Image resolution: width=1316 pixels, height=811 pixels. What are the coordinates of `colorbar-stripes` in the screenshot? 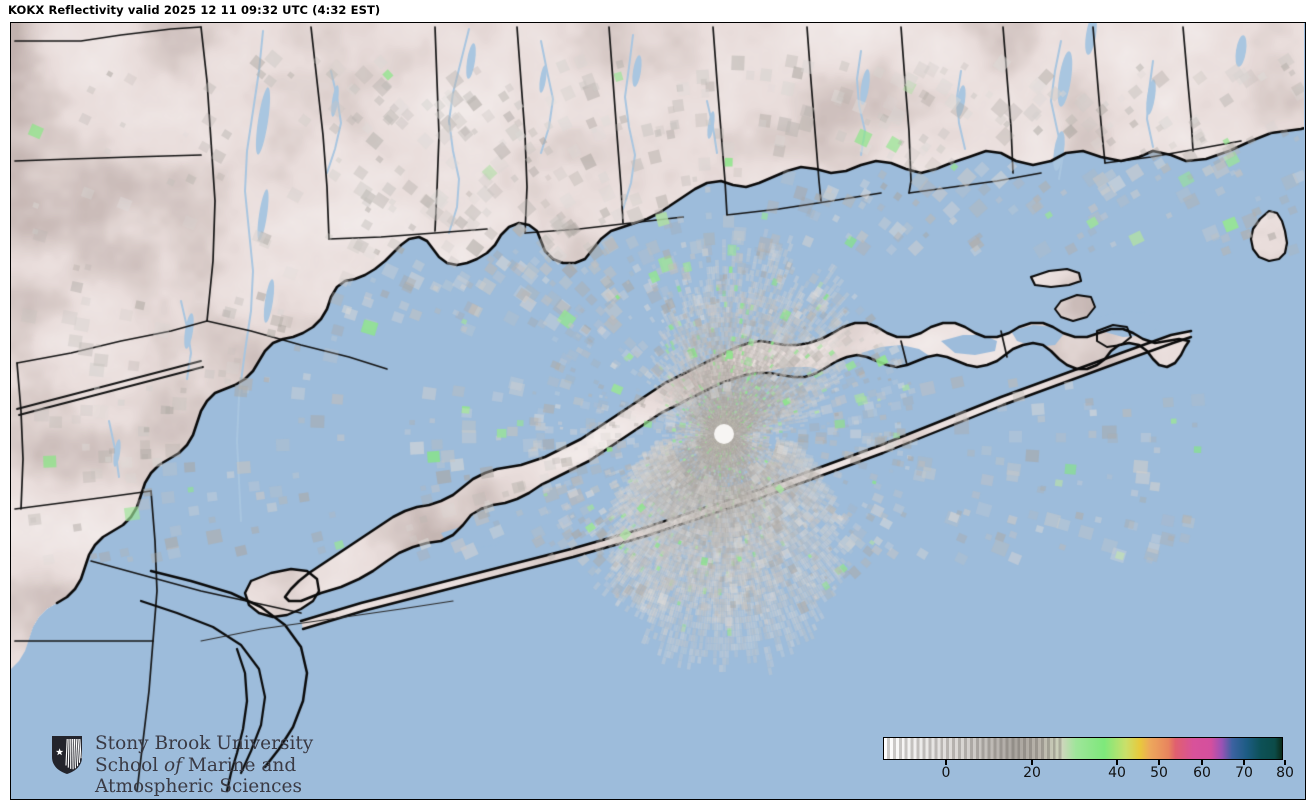 It's located at (1083, 748).